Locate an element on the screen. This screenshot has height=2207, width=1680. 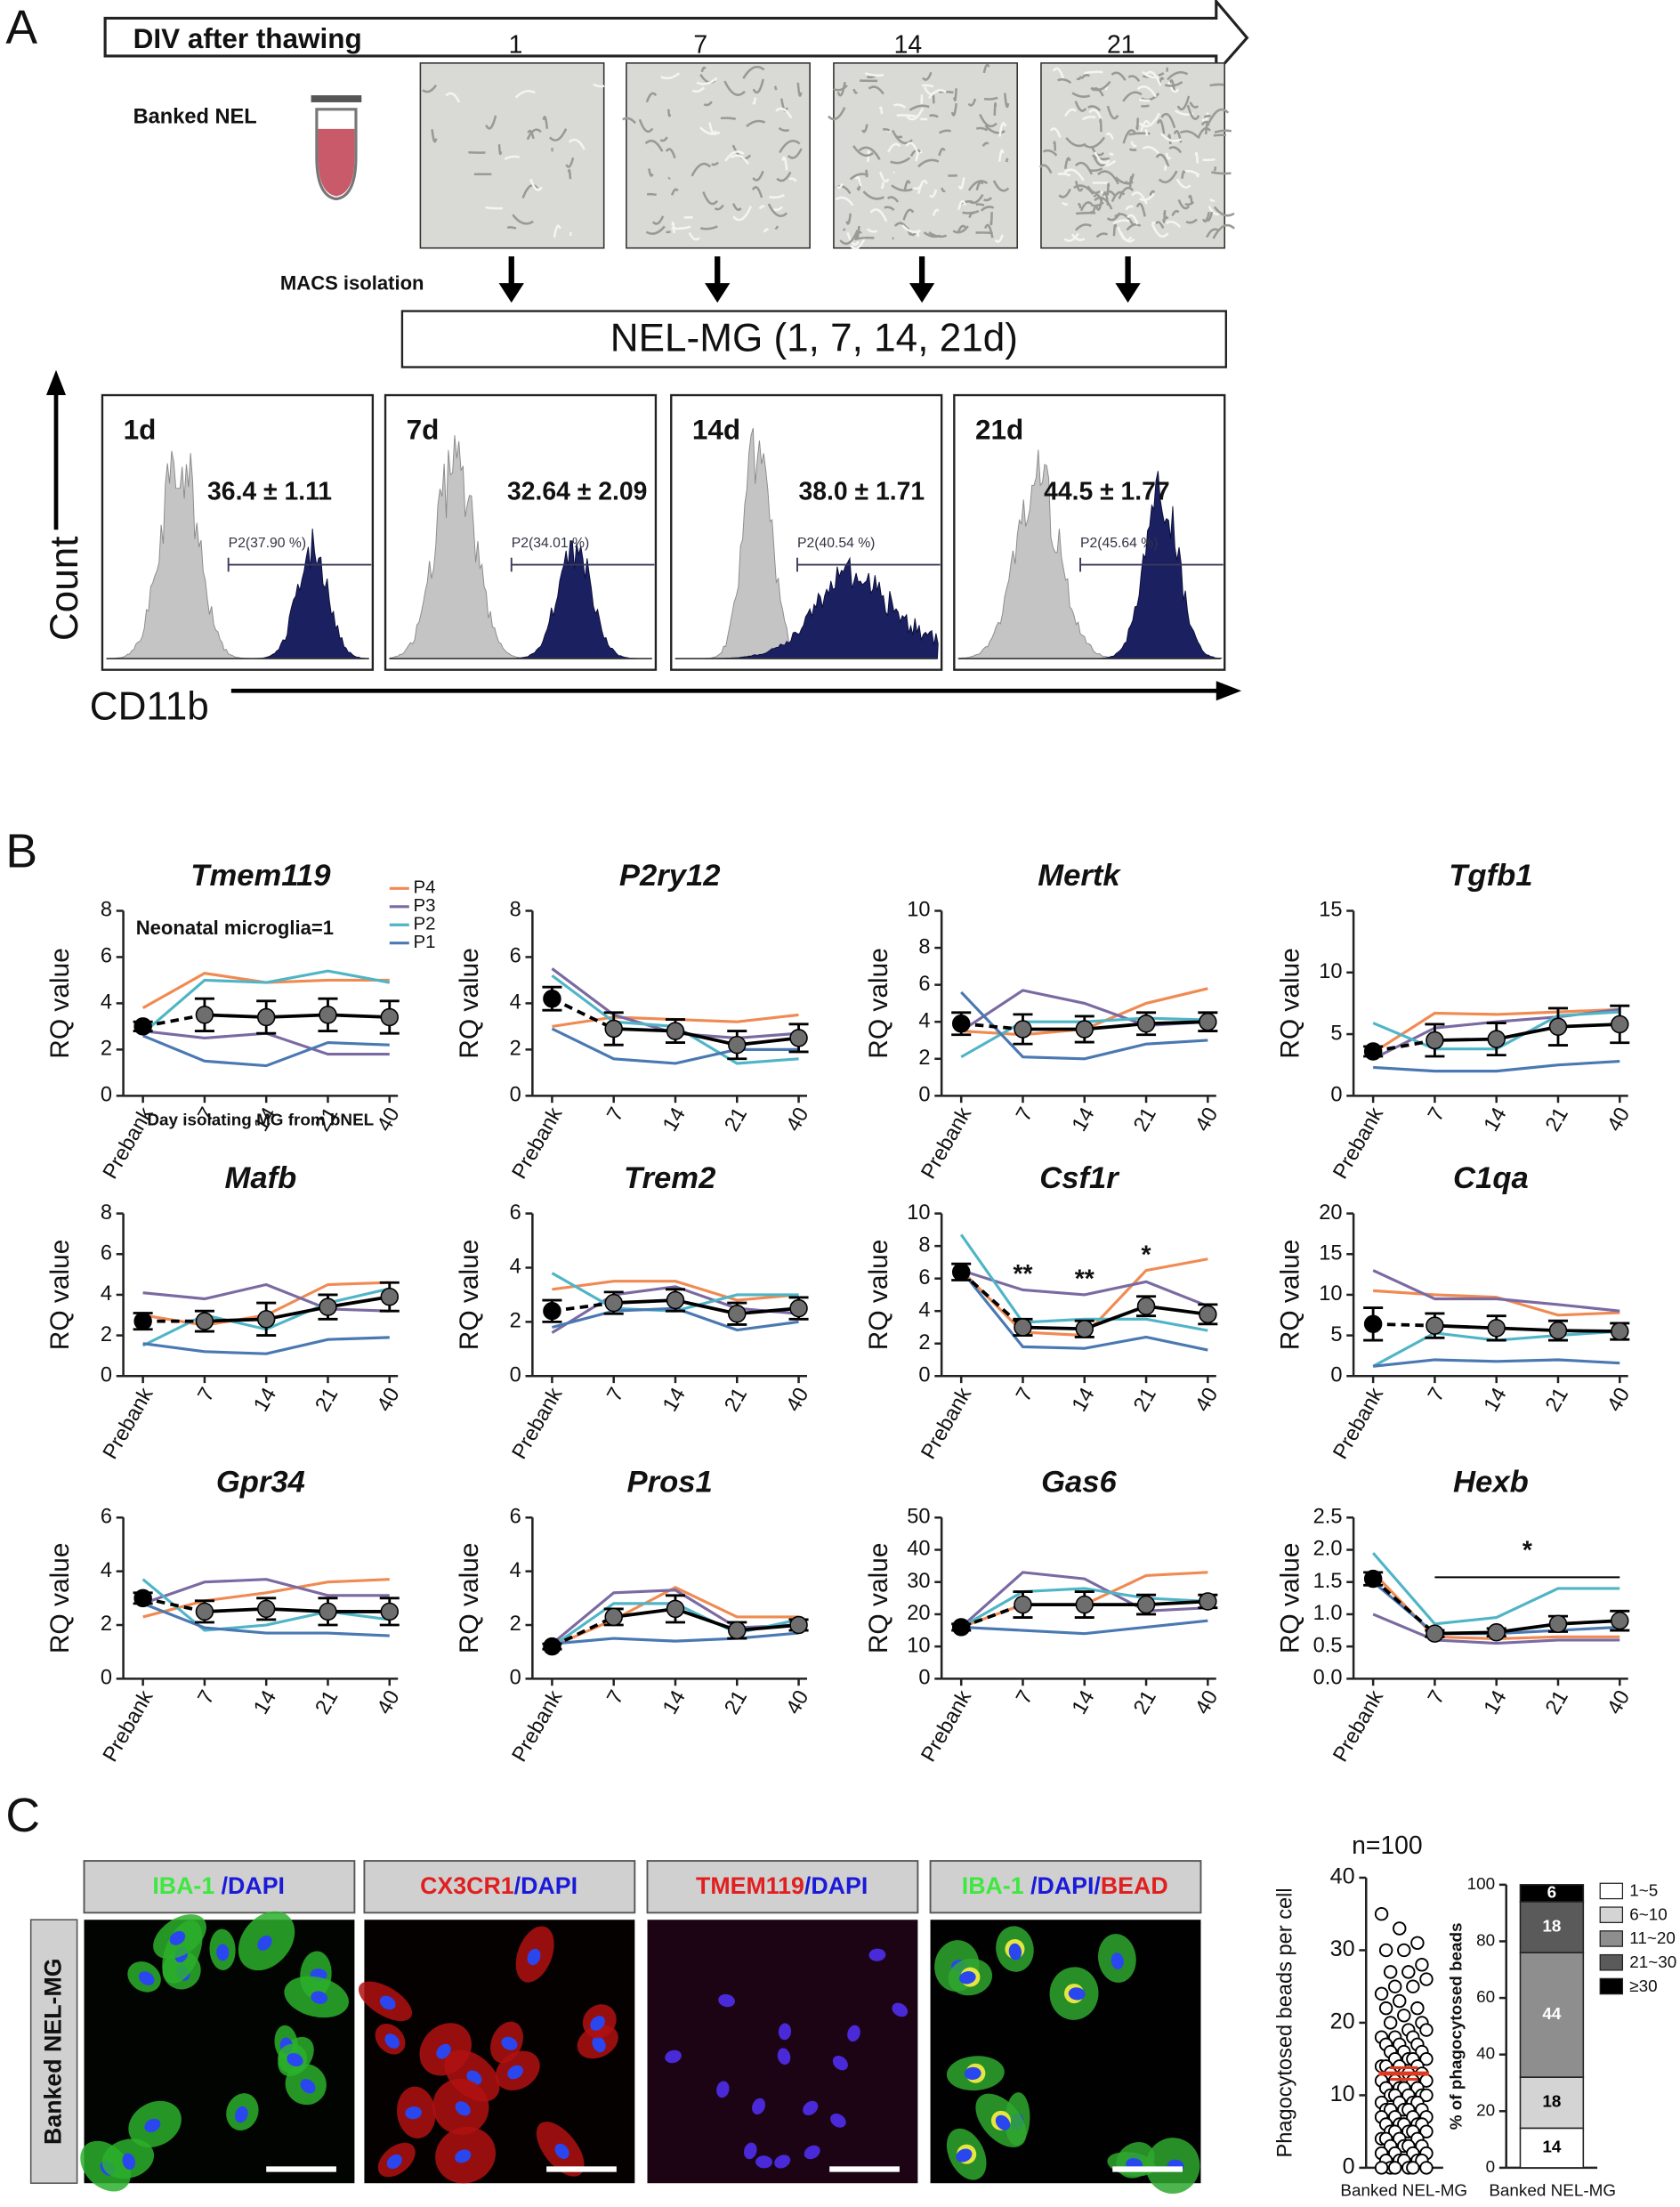
y-axis-label: RQ value is located at coordinates (469, 1295).